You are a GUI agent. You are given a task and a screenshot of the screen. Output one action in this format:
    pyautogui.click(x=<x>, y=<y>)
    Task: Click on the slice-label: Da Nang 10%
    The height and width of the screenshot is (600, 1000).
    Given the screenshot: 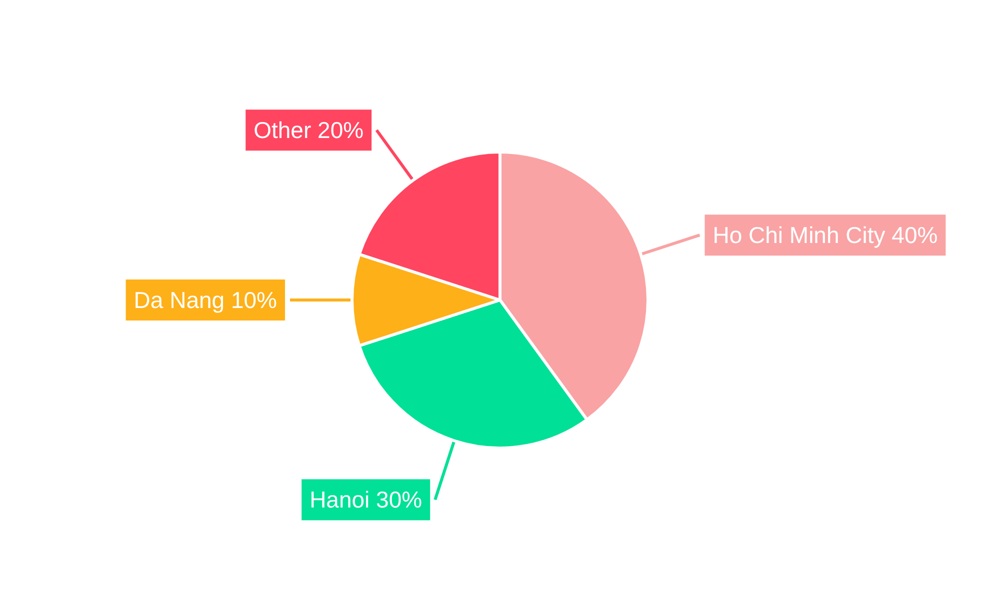 What is the action you would take?
    pyautogui.click(x=205, y=300)
    